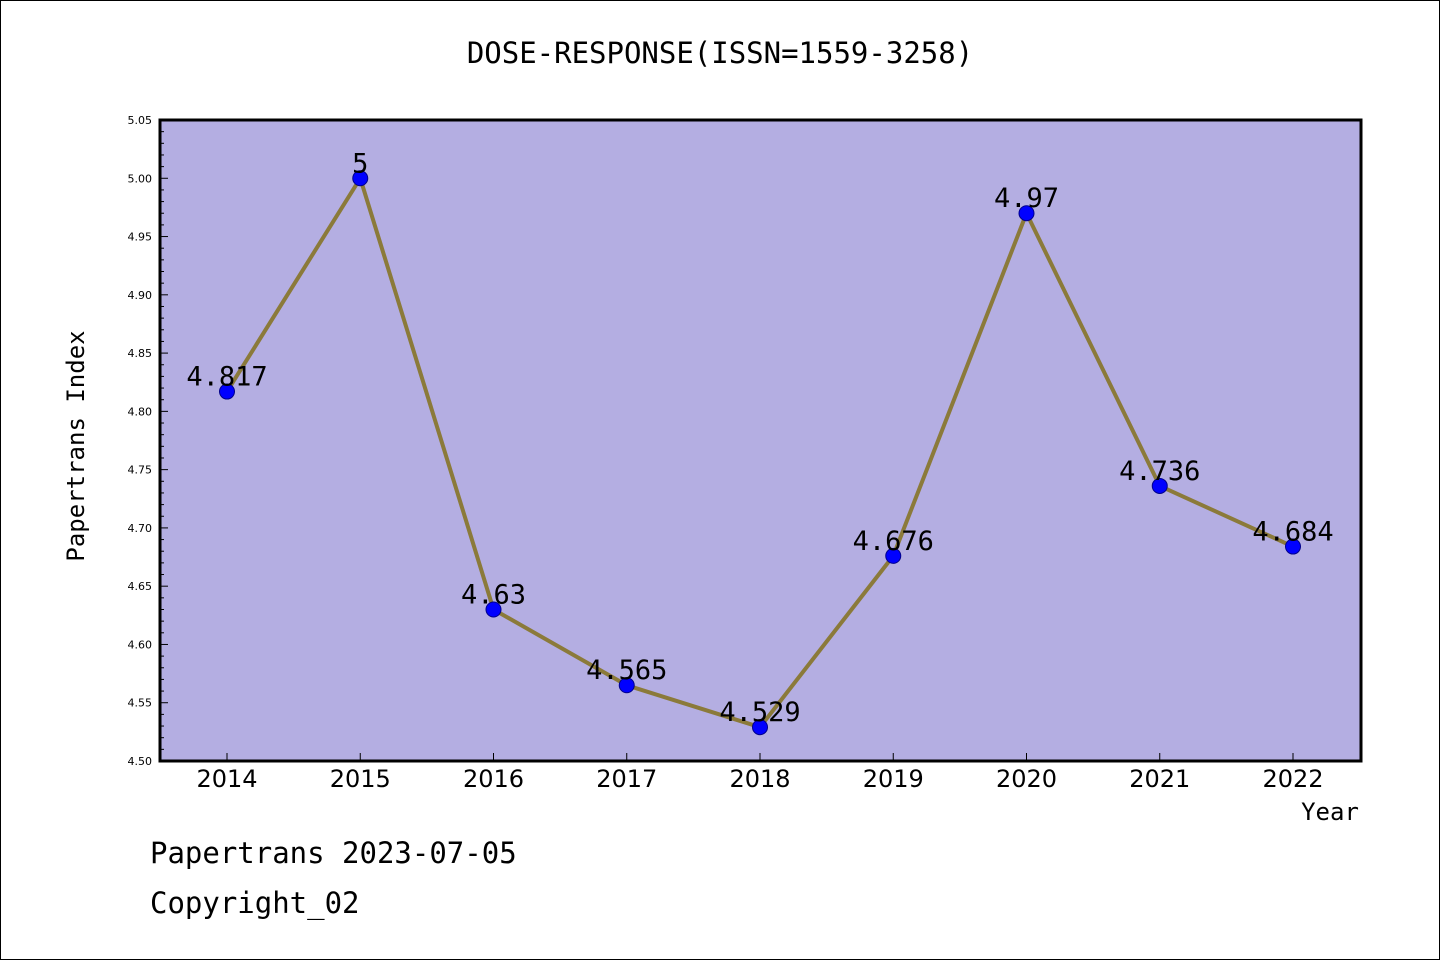  I want to click on data-label: 5, so click(360, 163).